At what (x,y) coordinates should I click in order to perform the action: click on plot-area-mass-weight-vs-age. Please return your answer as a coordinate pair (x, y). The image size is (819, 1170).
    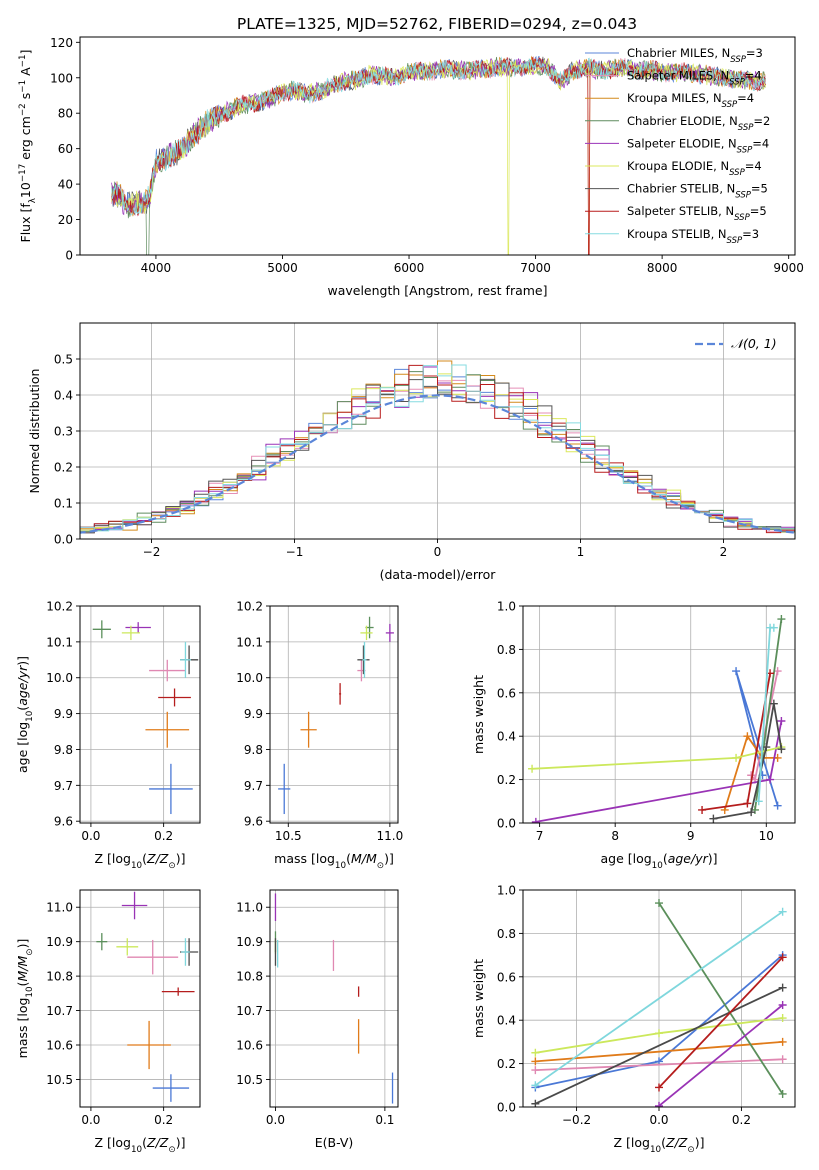
    Looking at the image, I should click on (657, 719).